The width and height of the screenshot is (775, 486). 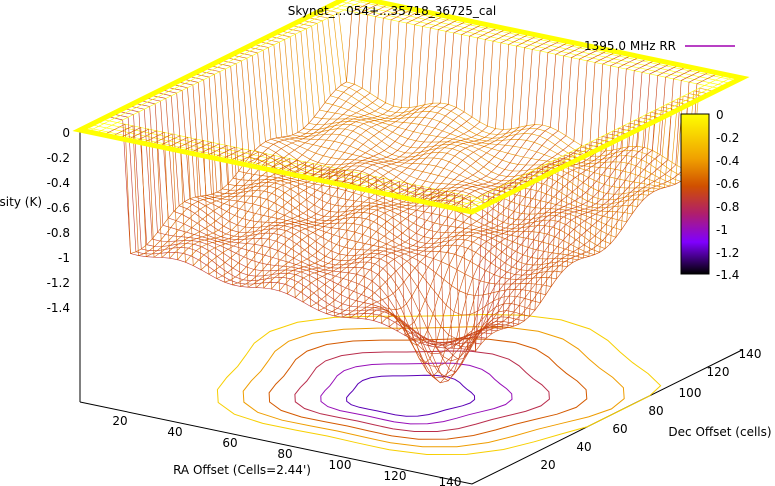 I want to click on colorbar-tick-label: -0.4, so click(x=727, y=161).